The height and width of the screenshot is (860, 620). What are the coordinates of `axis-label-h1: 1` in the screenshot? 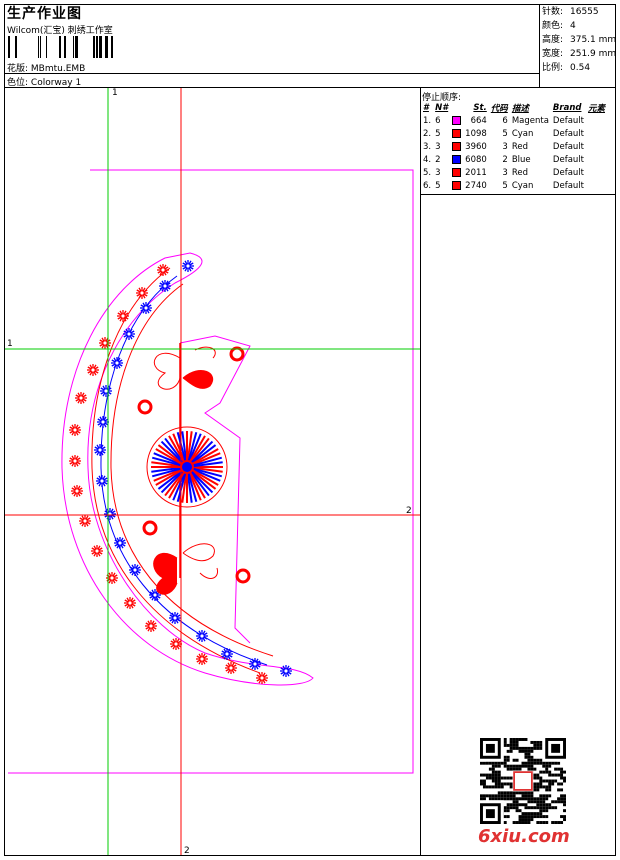 It's located at (10, 344).